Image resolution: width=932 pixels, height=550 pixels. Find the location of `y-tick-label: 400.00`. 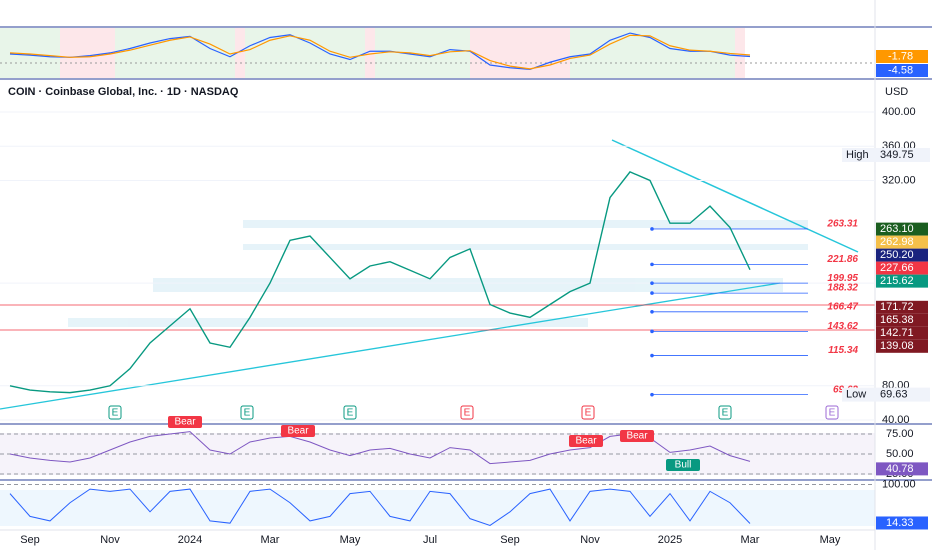

y-tick-label: 400.00 is located at coordinates (899, 112).